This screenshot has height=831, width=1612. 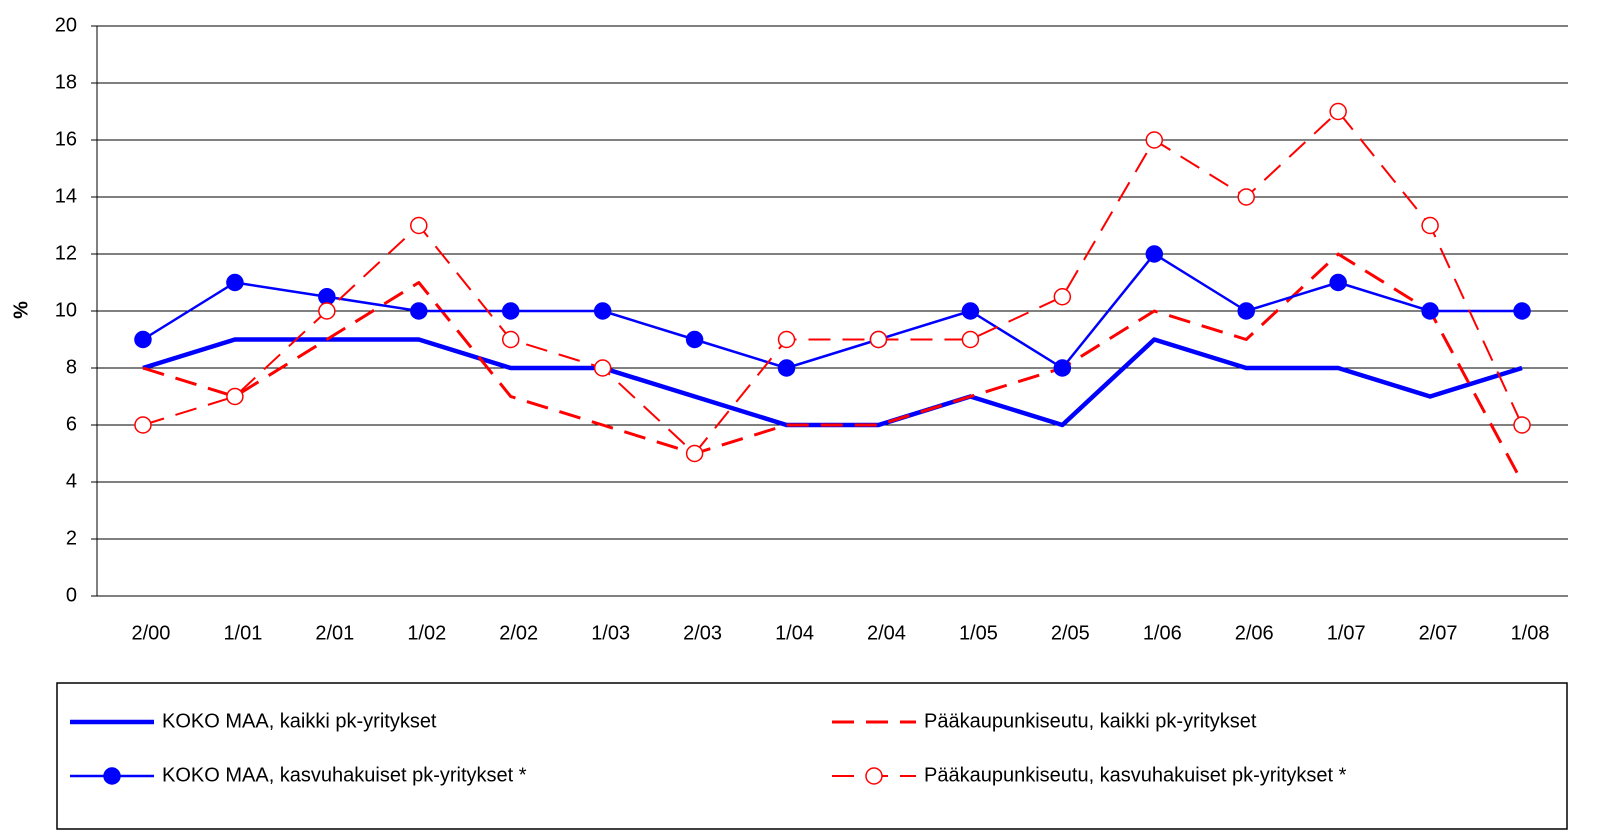 I want to click on x-tick-label: 2/07, so click(x=1438, y=633).